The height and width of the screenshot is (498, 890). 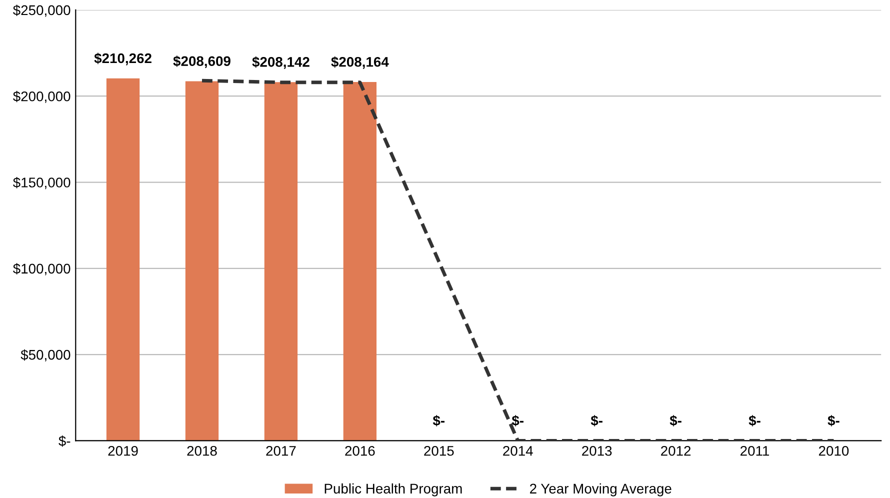 I want to click on y-tick-label: $250,000, so click(x=41, y=10).